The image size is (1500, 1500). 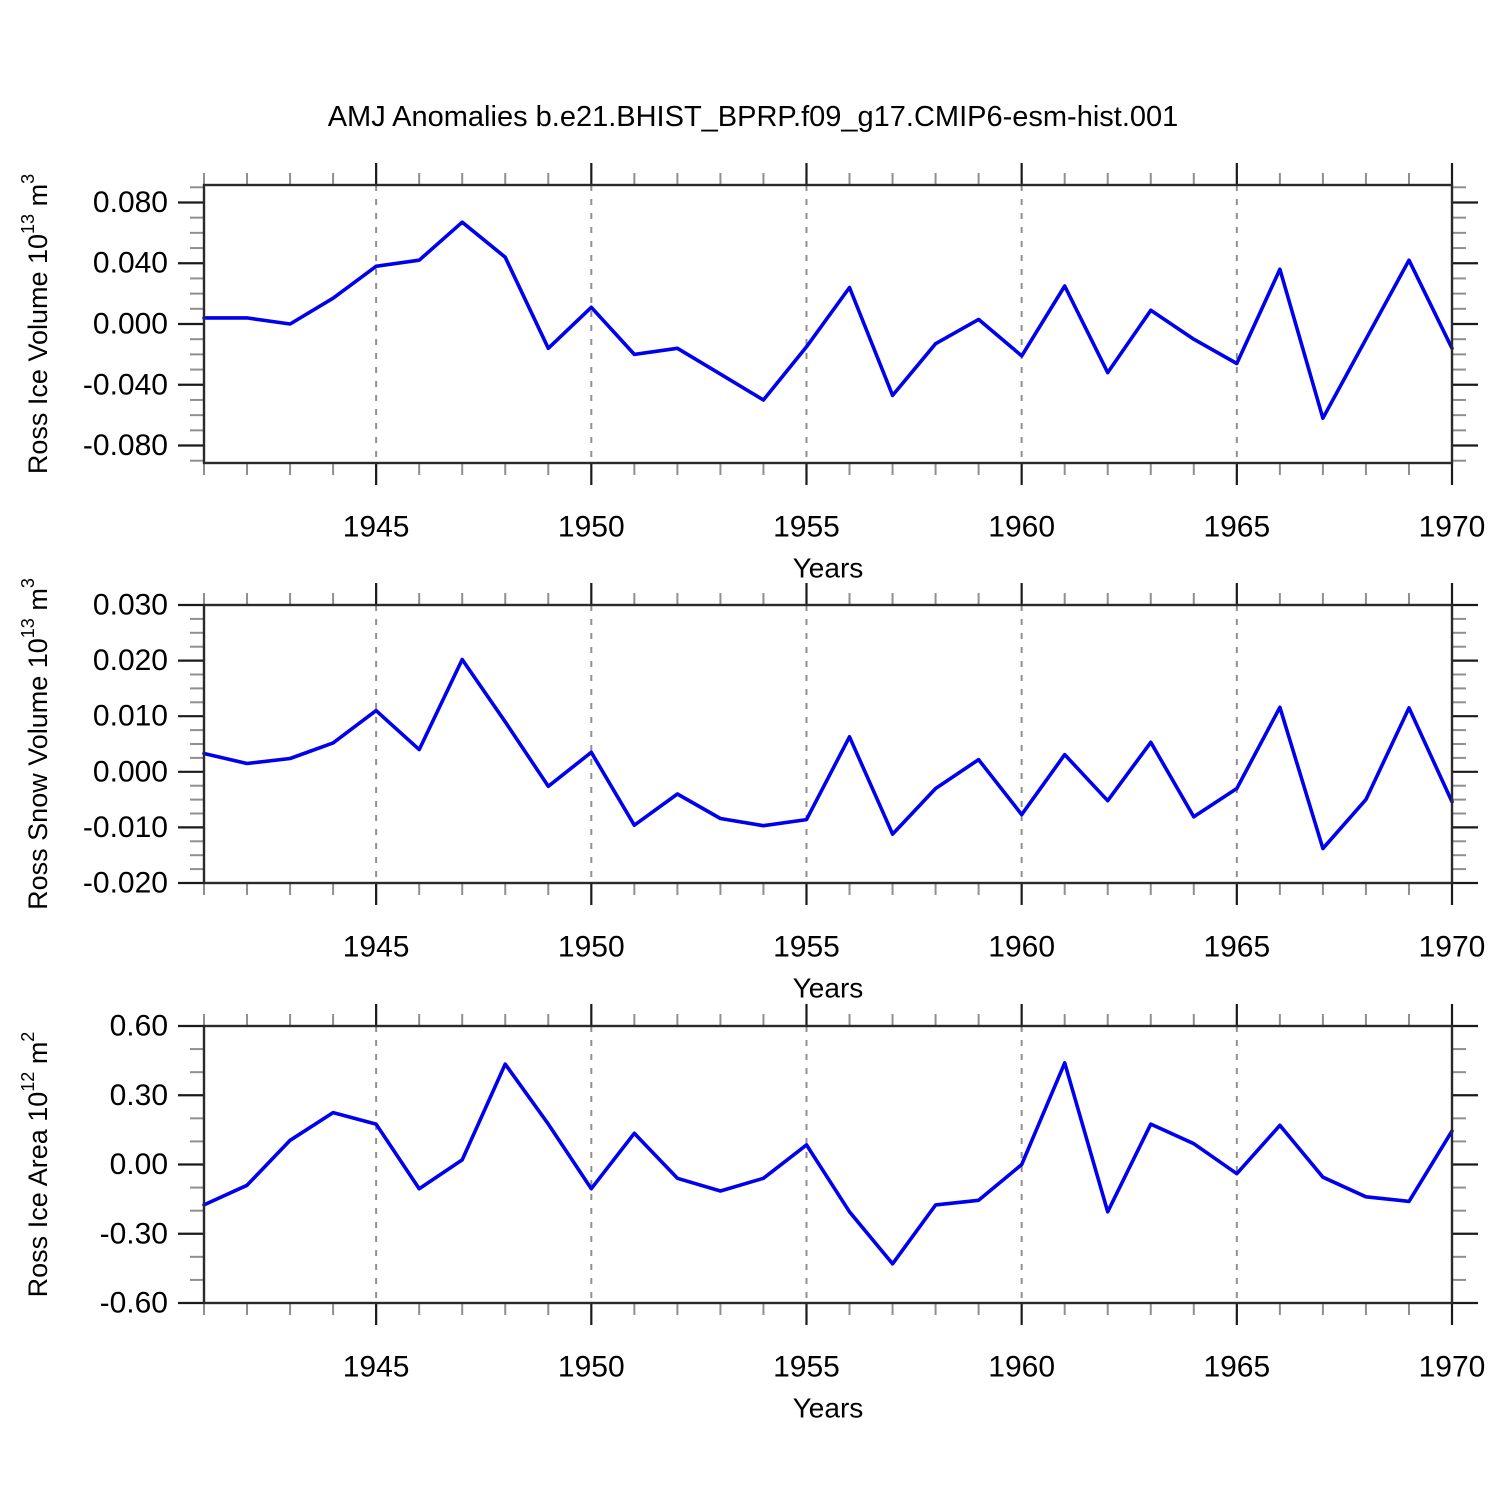 What do you see at coordinates (828, 754) in the screenshot?
I see `data-line-ross-snow-volume` at bounding box center [828, 754].